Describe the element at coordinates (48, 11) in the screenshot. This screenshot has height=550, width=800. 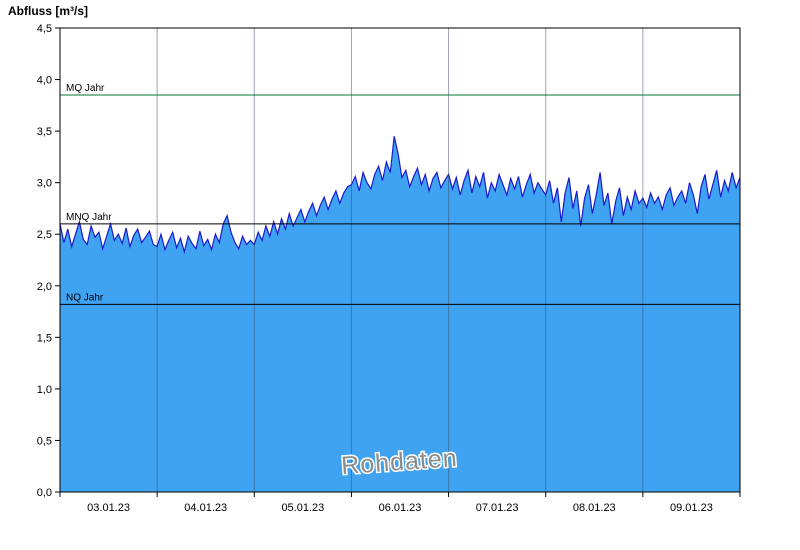
I see `chart-title: Abfluss [m³/s]` at that location.